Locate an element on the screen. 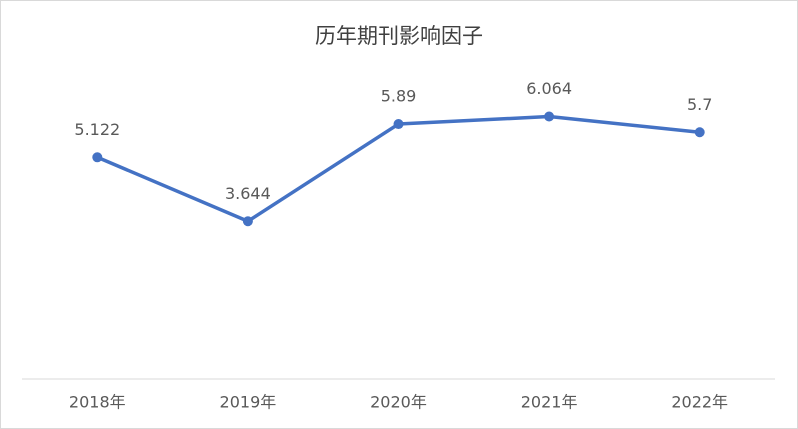 The image size is (798, 429). x-tick-label: 2018年 is located at coordinates (97, 402).